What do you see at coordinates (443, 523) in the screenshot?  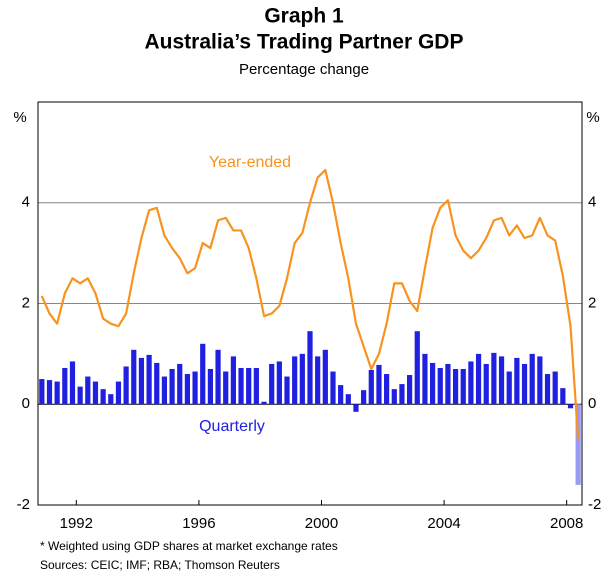 I see `x-tick-label: 2004` at bounding box center [443, 523].